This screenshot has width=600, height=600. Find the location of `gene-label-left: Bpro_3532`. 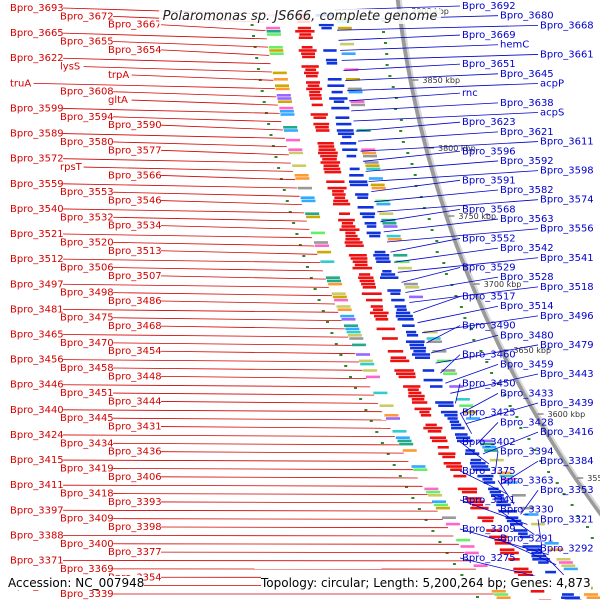

gene-label-left: Bpro_3532 is located at coordinates (87, 217).